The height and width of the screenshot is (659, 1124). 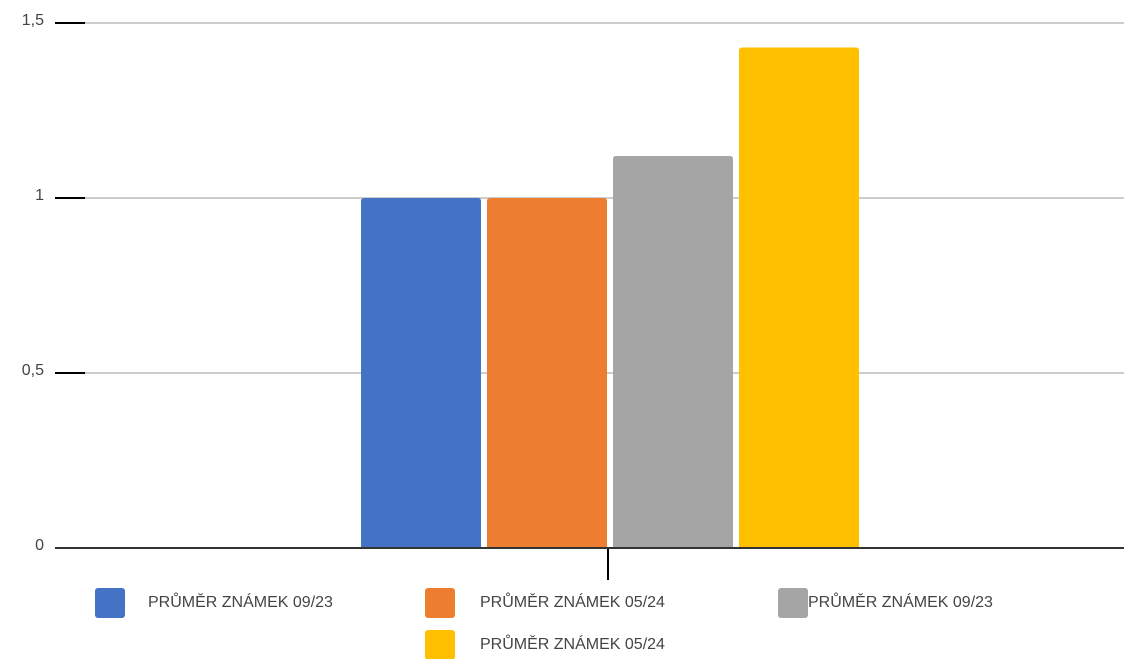 What do you see at coordinates (39, 195) in the screenshot?
I see `y-tick-label: 1` at bounding box center [39, 195].